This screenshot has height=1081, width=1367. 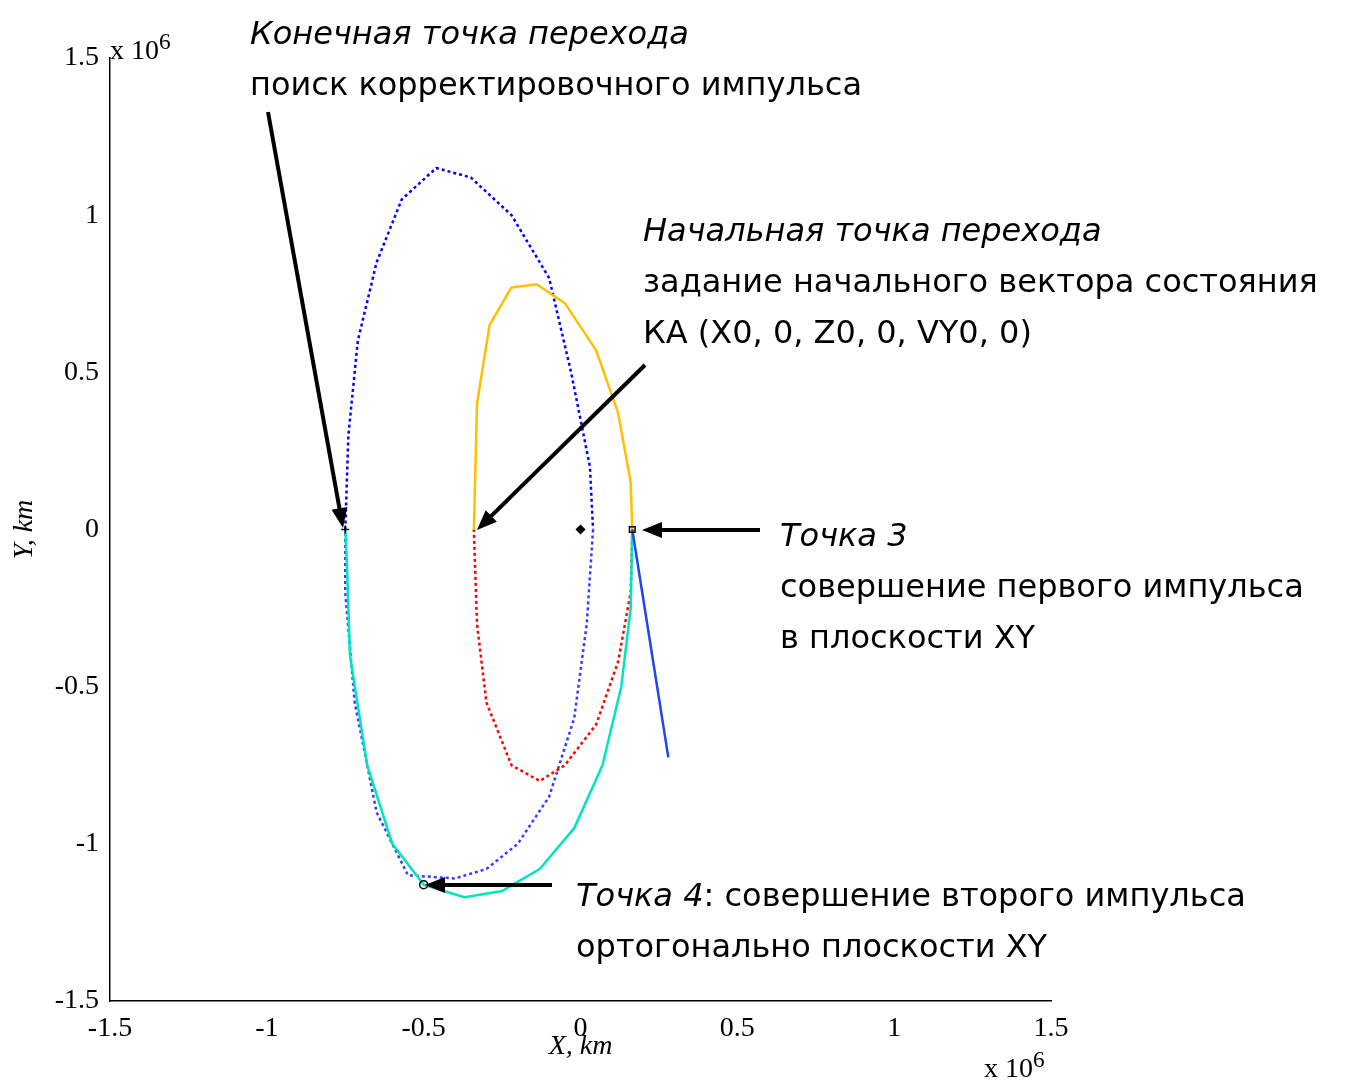 I want to click on y-tick-label: -1, so click(x=87, y=842).